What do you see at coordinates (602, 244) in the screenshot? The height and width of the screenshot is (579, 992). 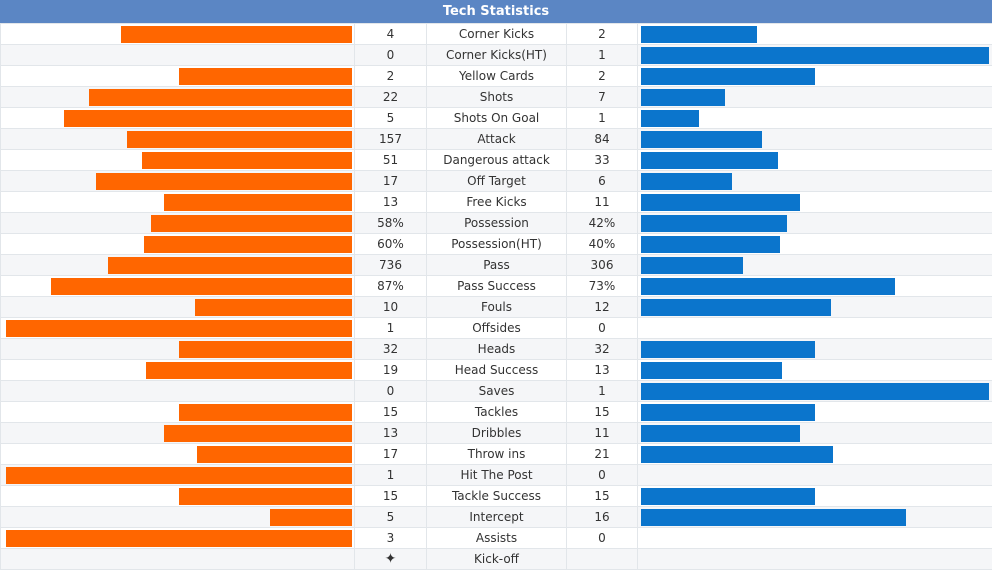 I see `away-value: 40%` at bounding box center [602, 244].